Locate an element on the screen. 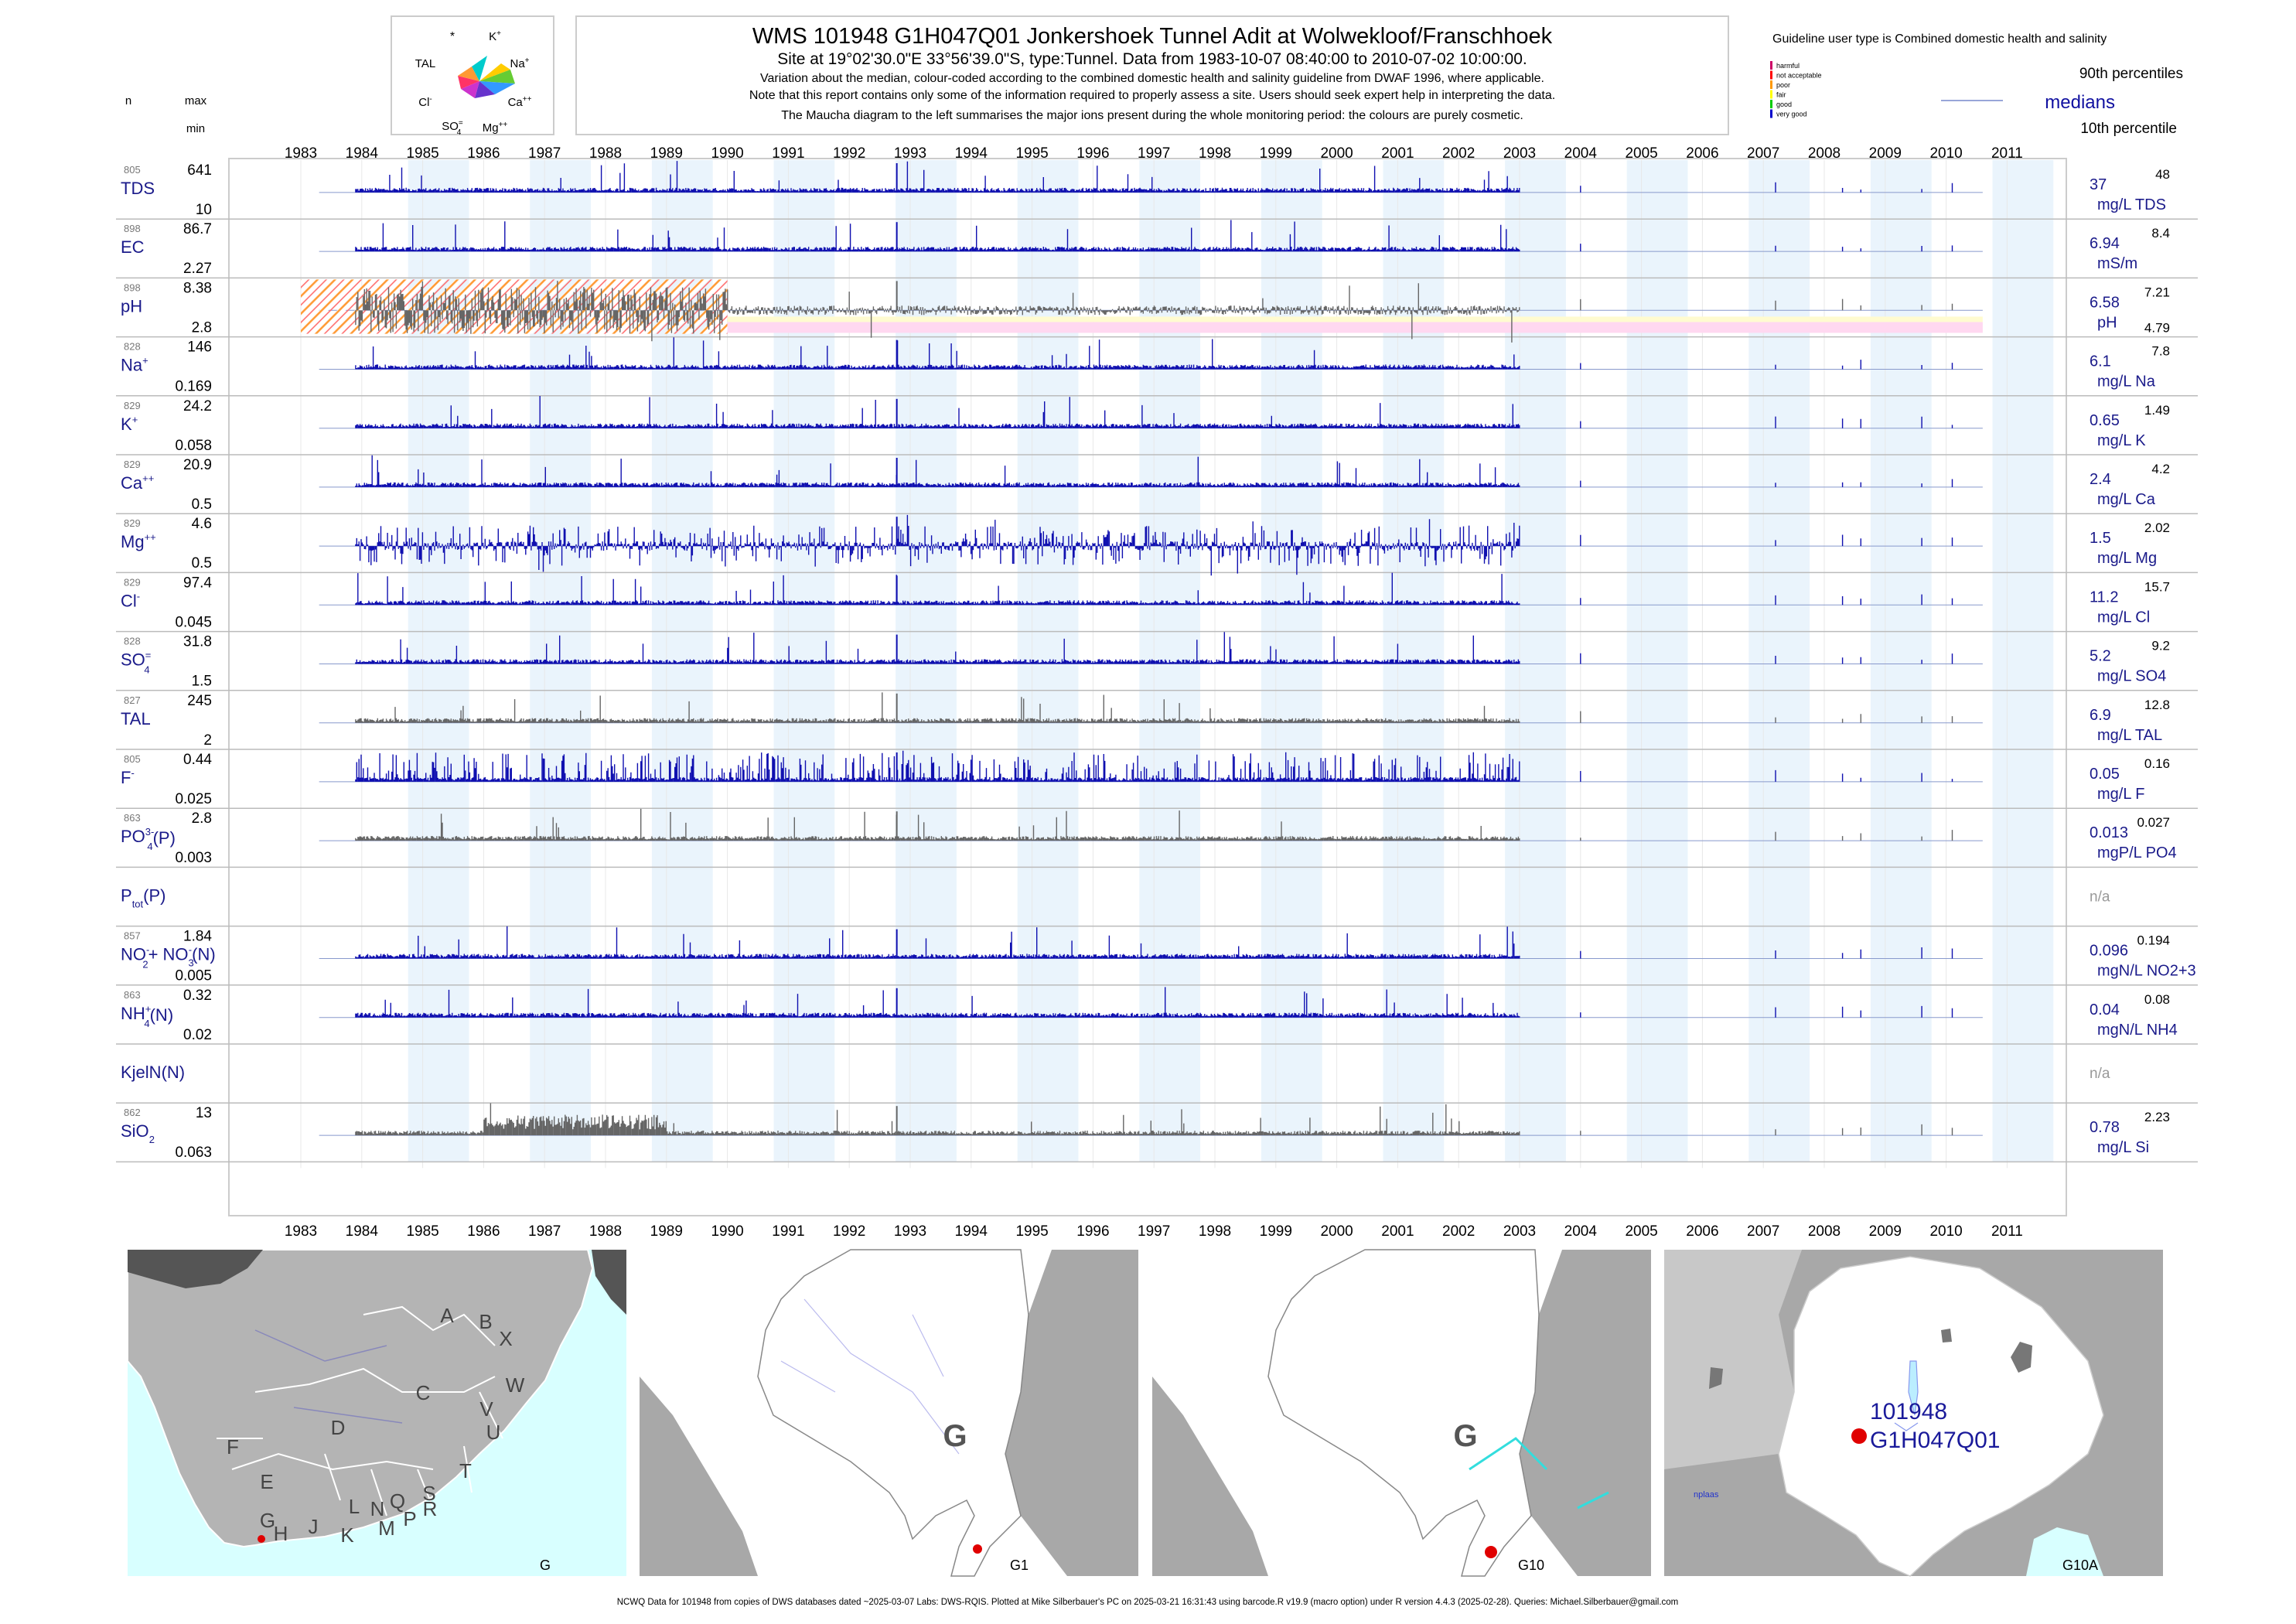  param-min: 0.025 is located at coordinates (193, 799).